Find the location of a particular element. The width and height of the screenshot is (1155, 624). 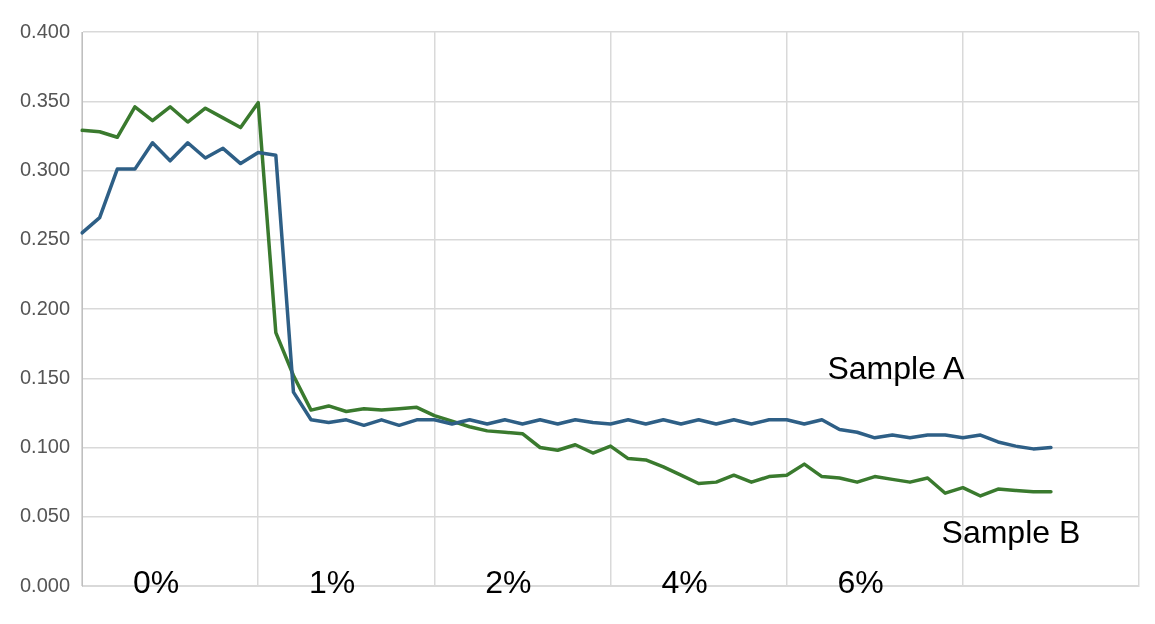

y-tick-label: 0.400 is located at coordinates (45, 30).